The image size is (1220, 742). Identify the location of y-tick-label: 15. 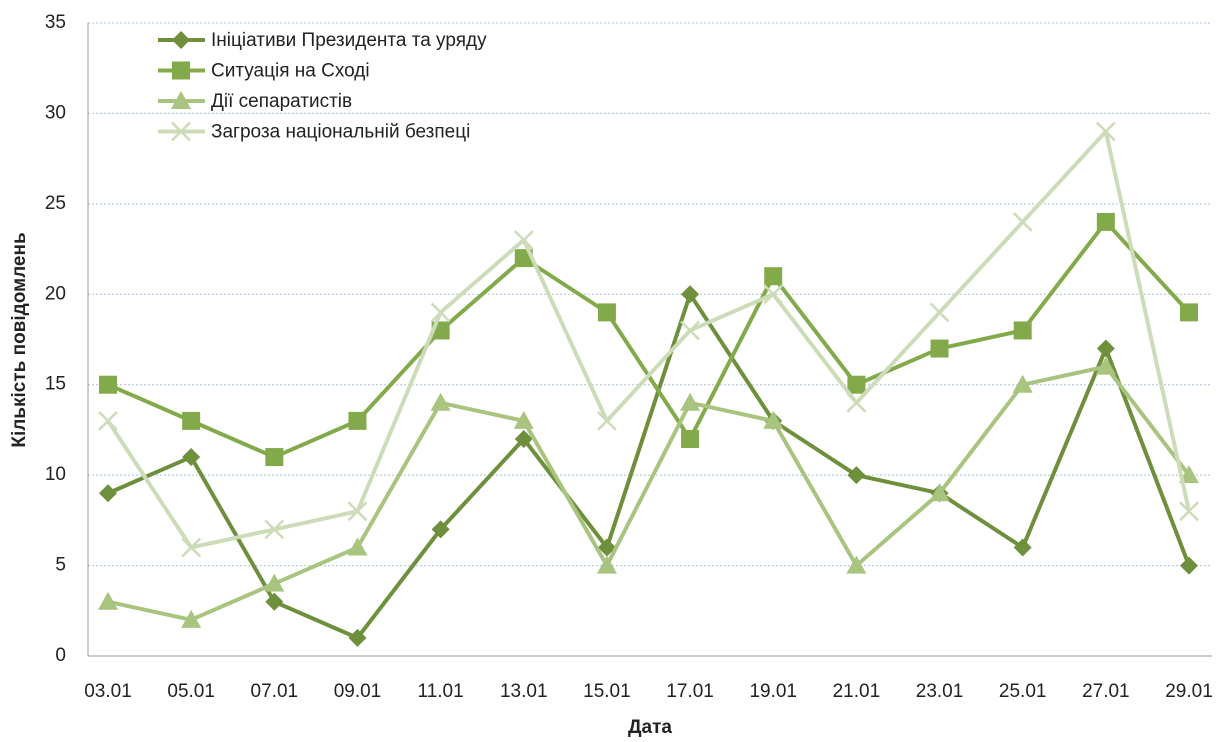
(55, 384).